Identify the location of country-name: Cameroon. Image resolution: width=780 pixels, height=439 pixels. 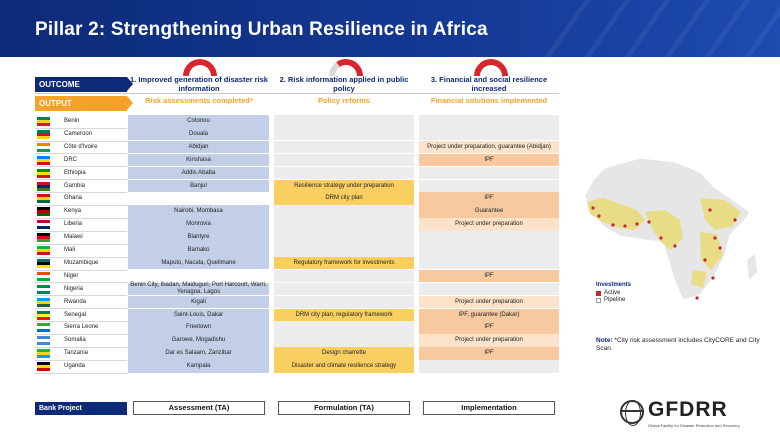
(78, 133).